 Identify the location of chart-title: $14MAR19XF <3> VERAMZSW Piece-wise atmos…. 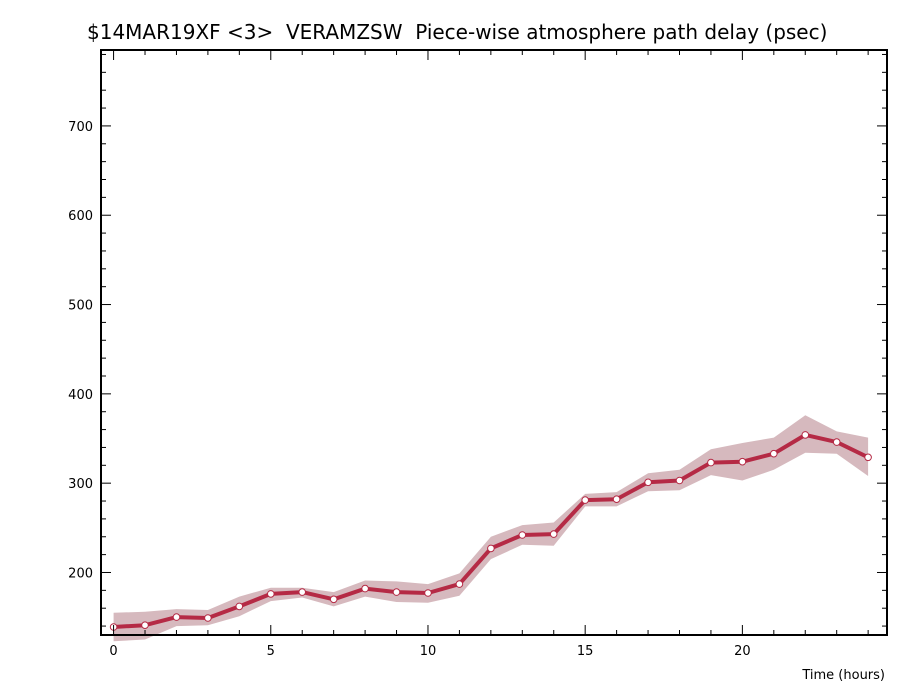
(457, 32).